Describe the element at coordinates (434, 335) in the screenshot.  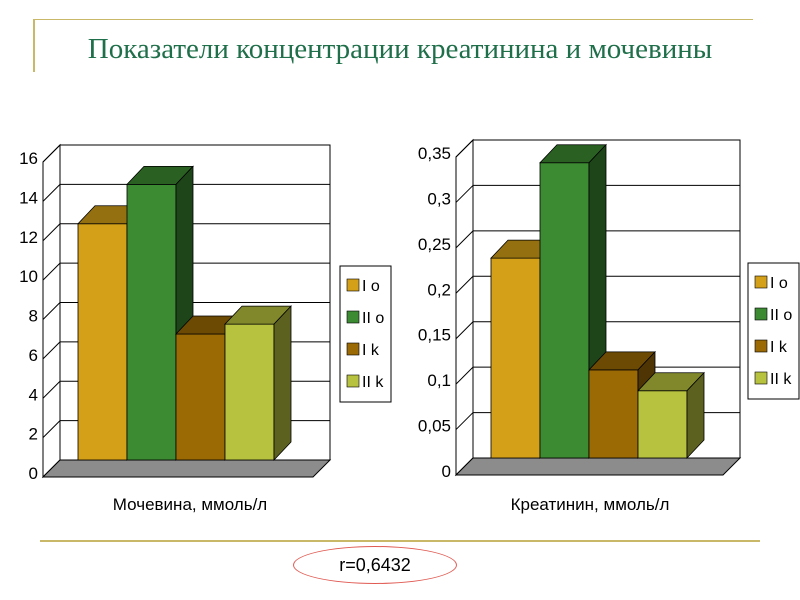
I see `y-tick-label: 0,15` at that location.